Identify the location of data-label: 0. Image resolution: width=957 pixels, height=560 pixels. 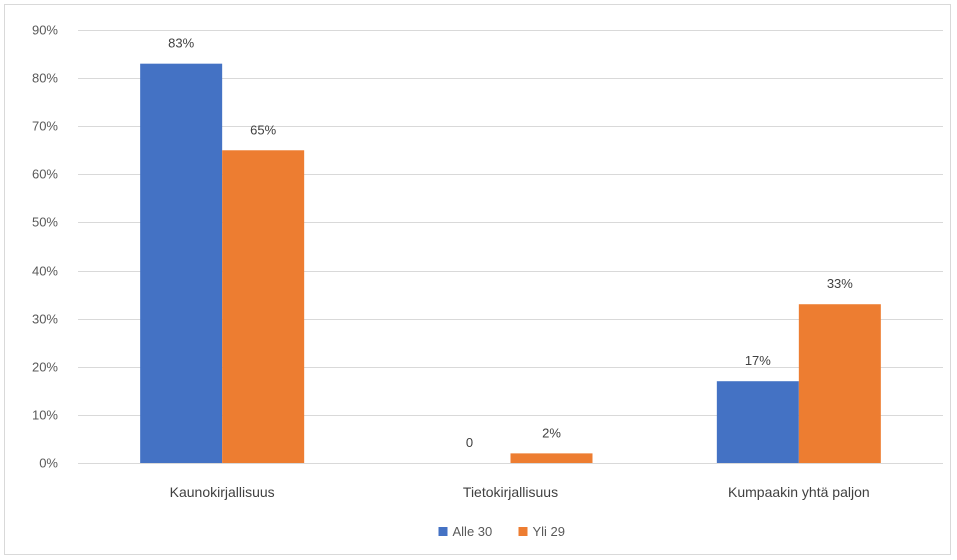
(469, 442).